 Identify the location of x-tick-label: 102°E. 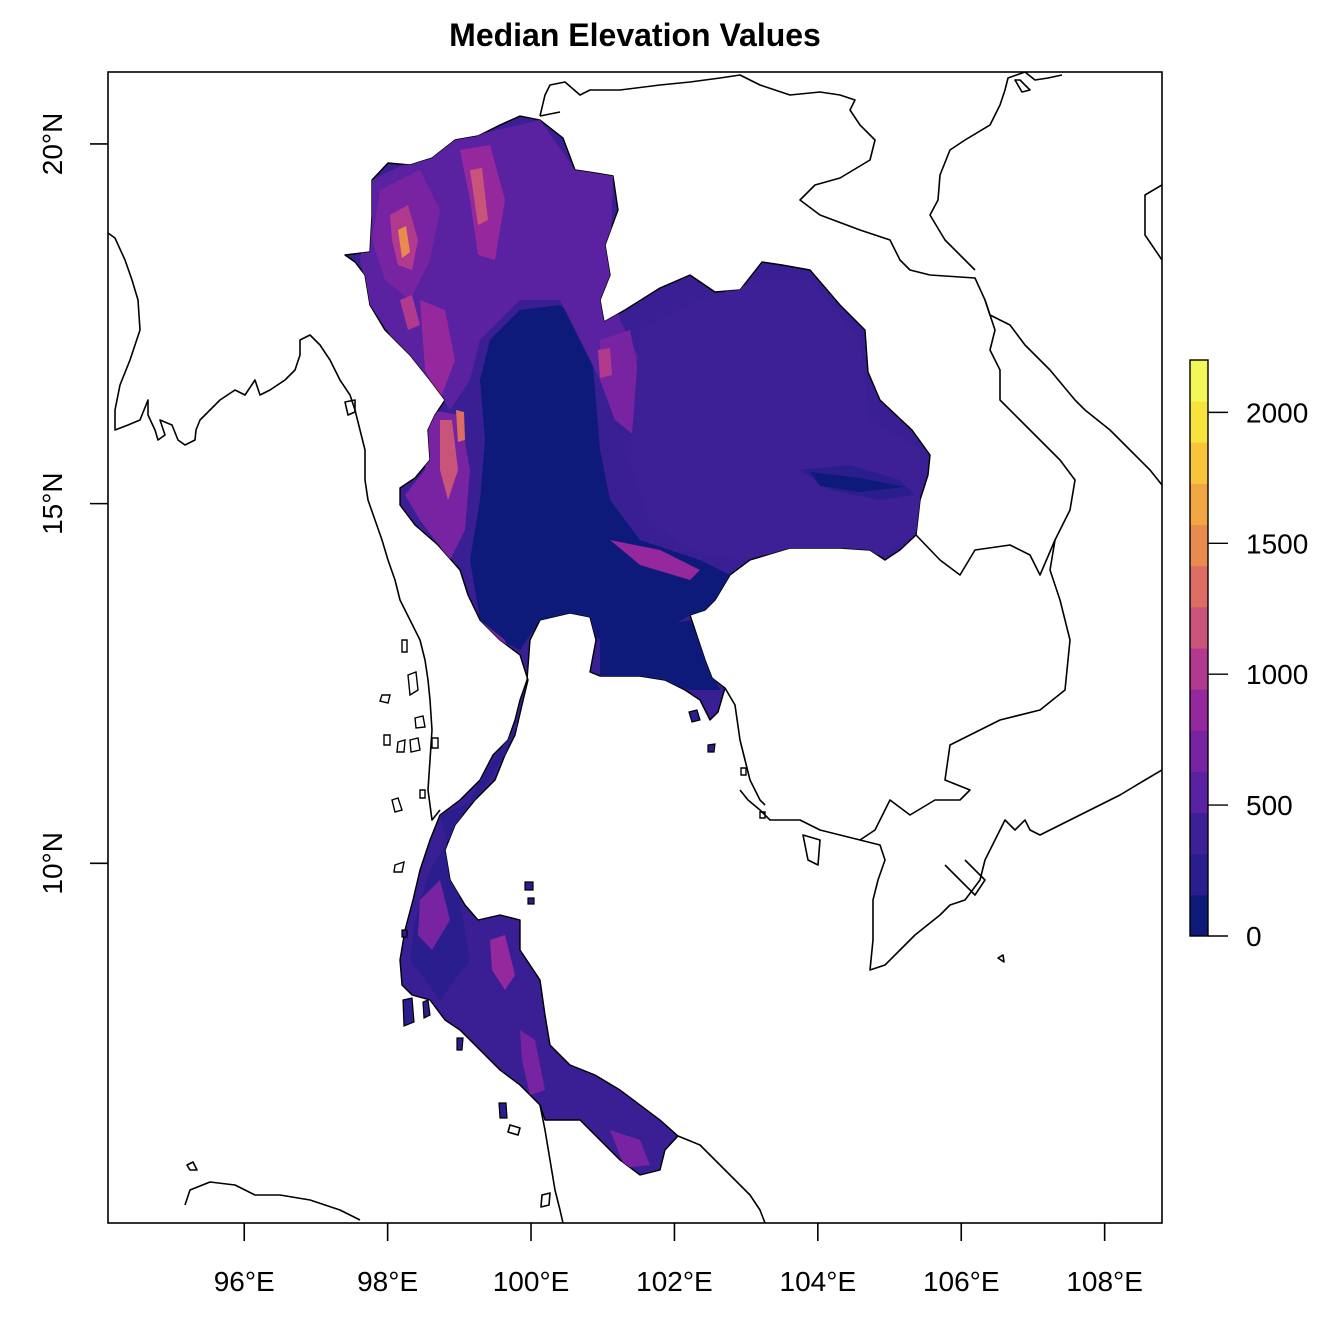
(674, 1281).